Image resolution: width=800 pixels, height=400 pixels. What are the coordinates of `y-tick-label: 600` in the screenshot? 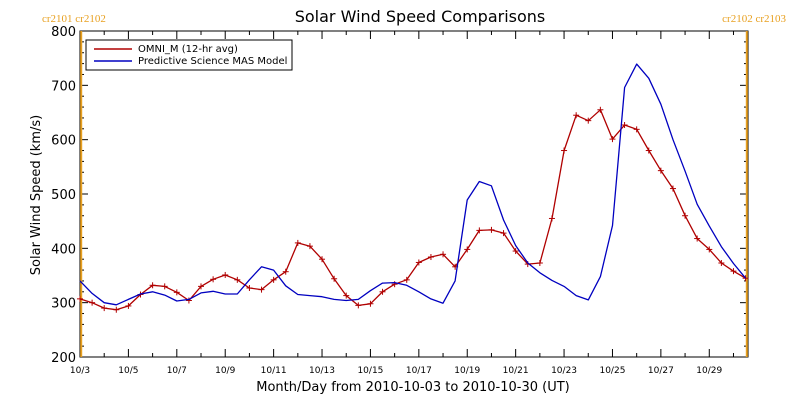 It's located at (63, 141).